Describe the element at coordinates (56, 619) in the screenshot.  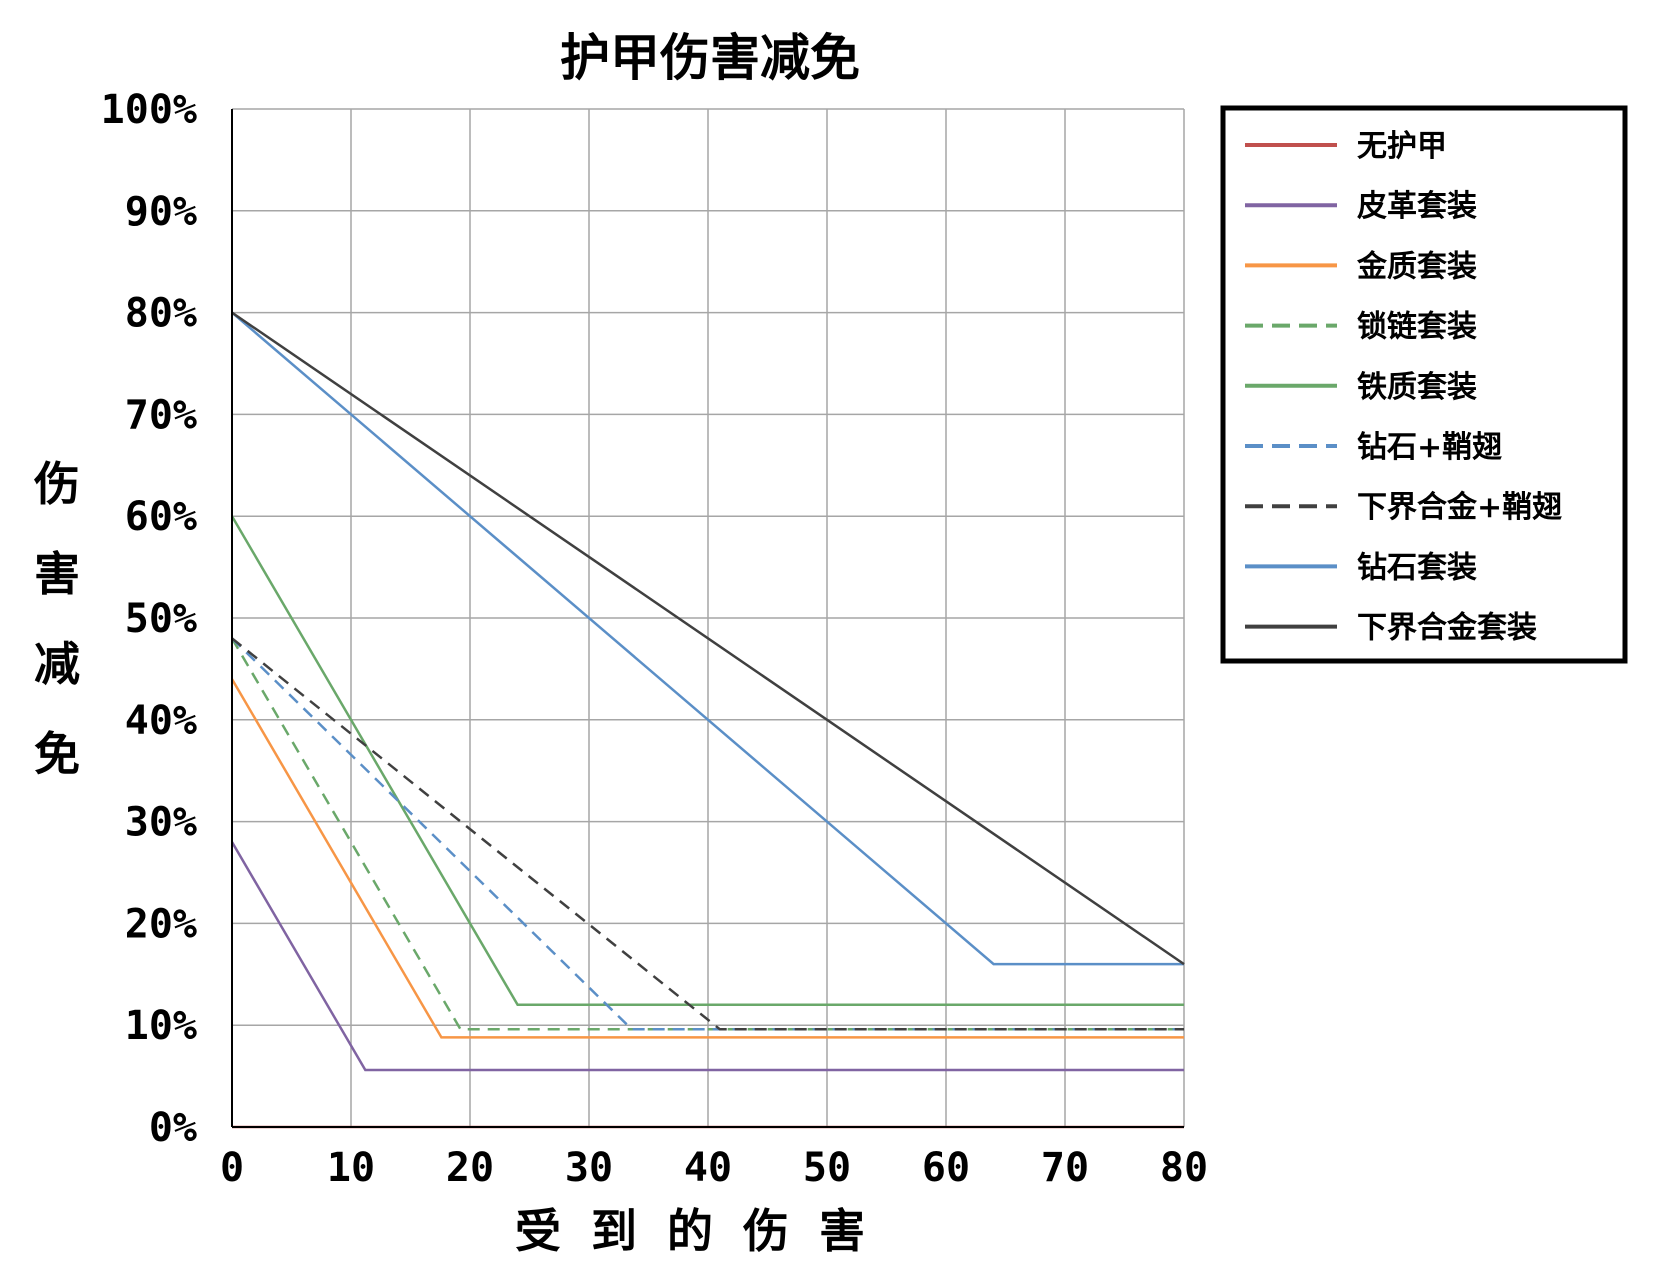
I see `y-axis-label: 伤害减免` at that location.